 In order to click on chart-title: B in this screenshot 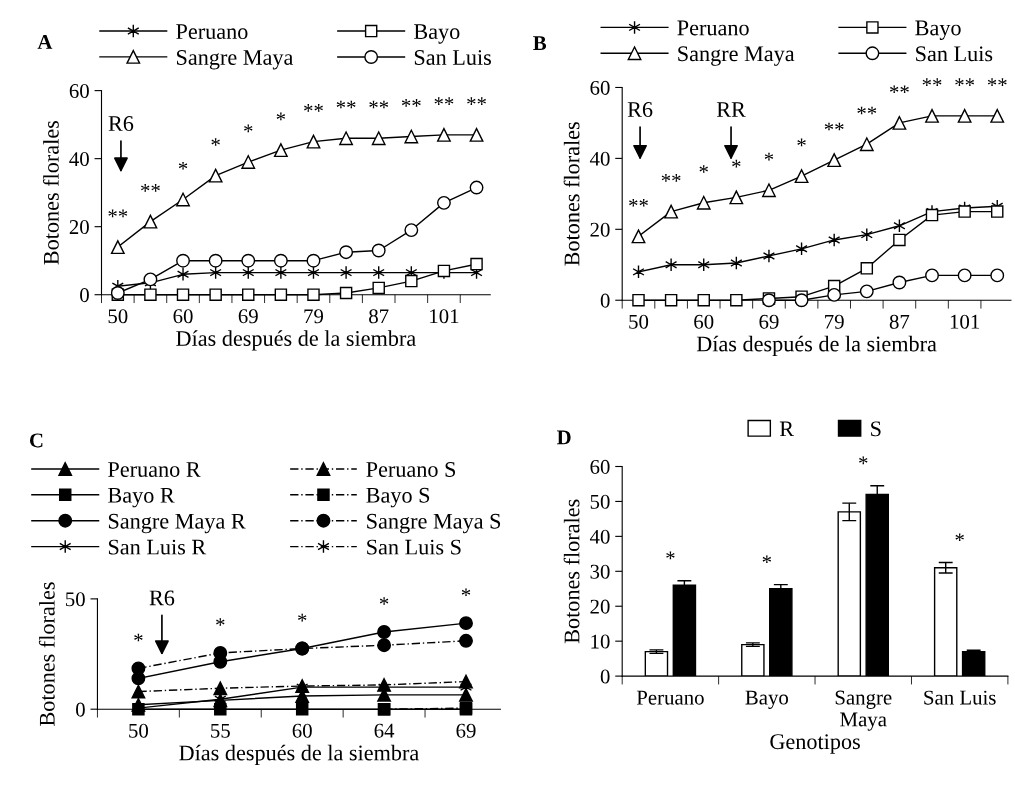, I will do `click(540, 43)`.